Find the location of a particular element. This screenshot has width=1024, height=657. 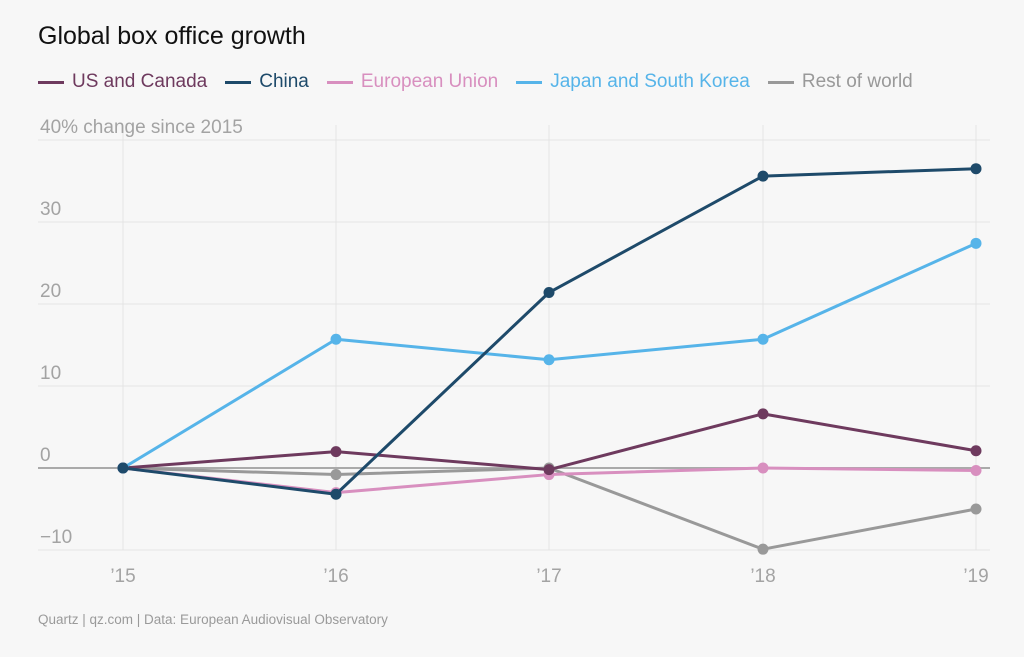

legend-item: US and Canada is located at coordinates (122, 82).